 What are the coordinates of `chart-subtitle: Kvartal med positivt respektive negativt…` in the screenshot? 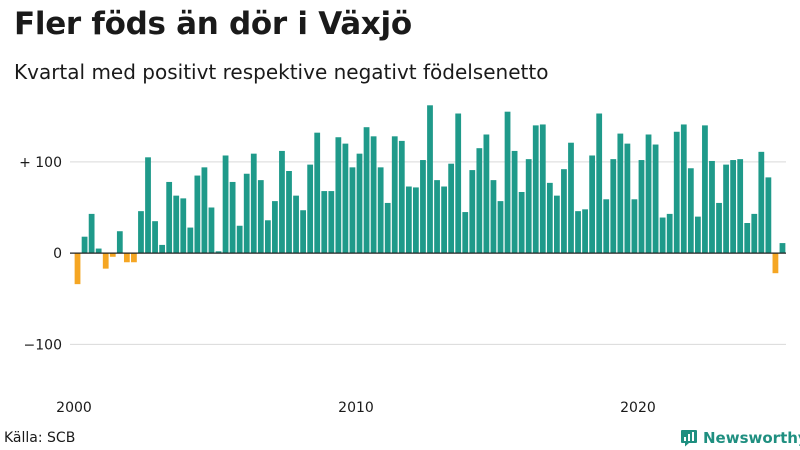 It's located at (281, 72).